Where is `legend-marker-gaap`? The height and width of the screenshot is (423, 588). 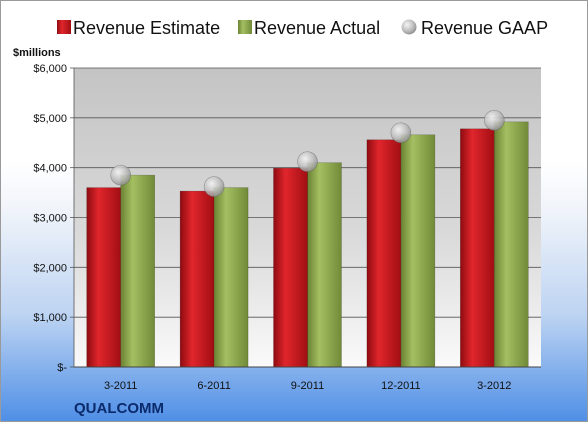 legend-marker-gaap is located at coordinates (409, 27).